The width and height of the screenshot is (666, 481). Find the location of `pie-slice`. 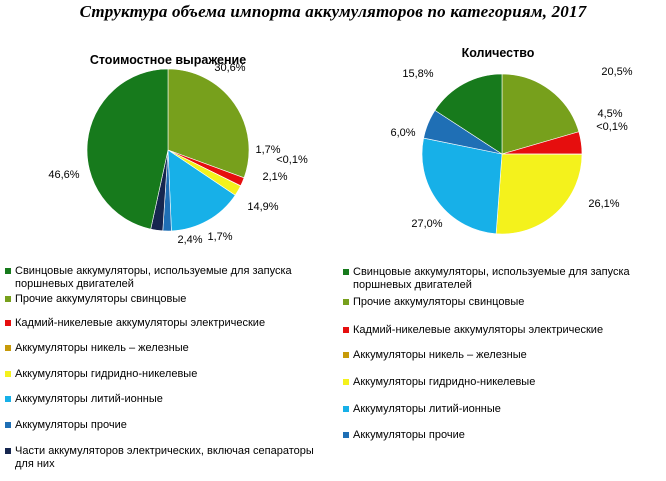

pie-slice is located at coordinates (539, 194).